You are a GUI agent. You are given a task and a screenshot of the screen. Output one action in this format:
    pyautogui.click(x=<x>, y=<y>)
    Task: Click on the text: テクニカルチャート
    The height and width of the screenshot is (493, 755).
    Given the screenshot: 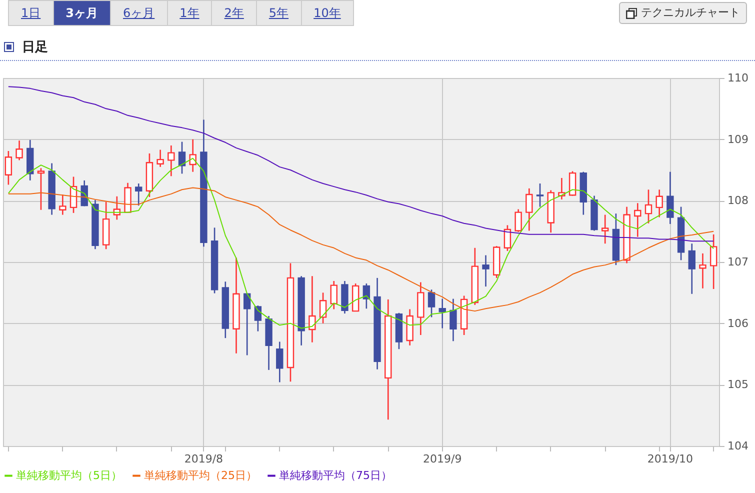 What is the action you would take?
    pyautogui.click(x=690, y=13)
    